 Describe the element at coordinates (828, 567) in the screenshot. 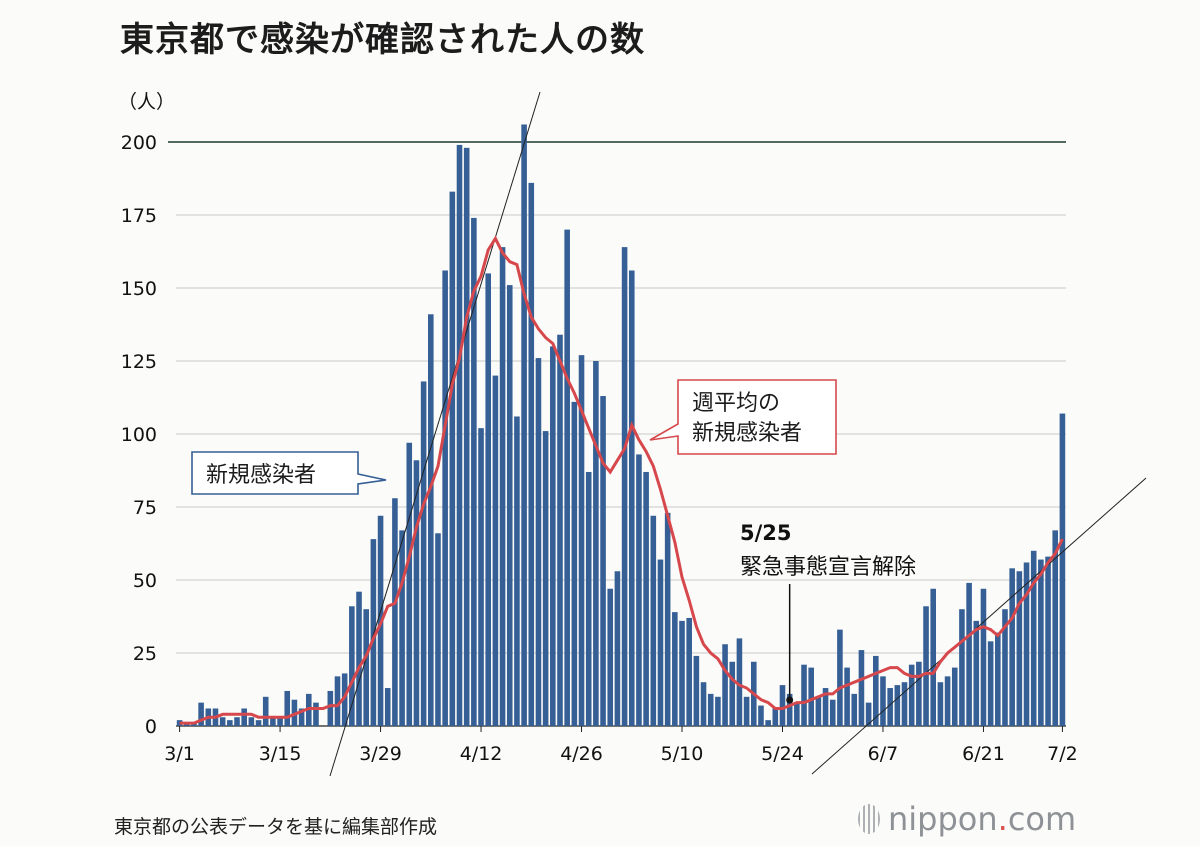

I see `annotation-text: 緊急事態宣言解除` at that location.